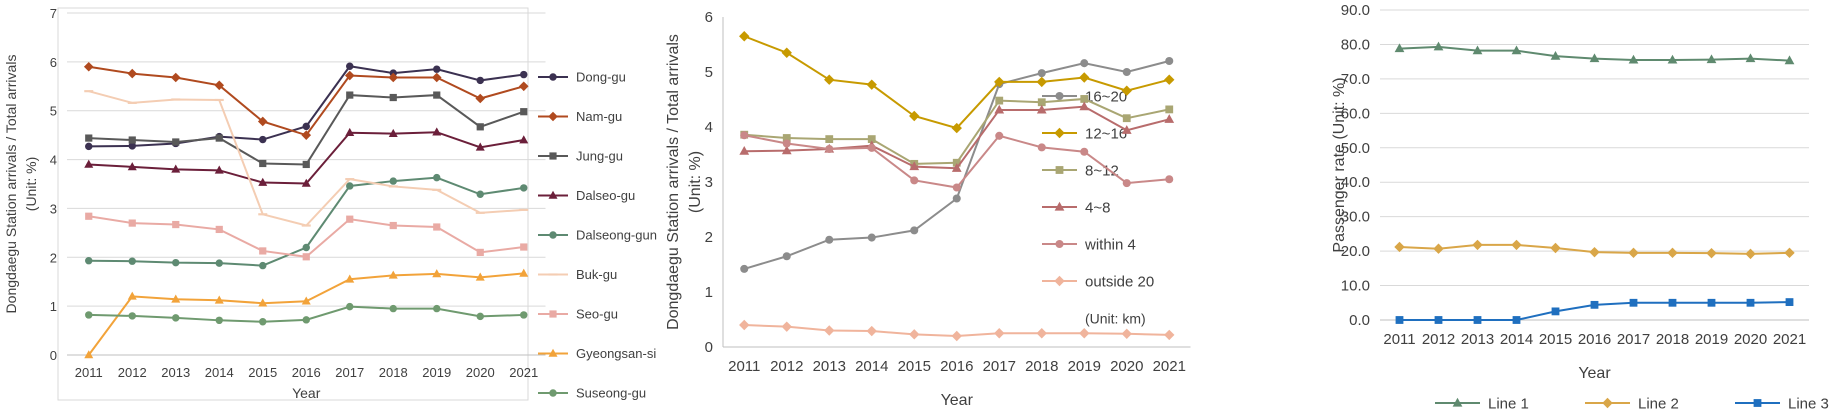 This screenshot has width=1832, height=414. Describe the element at coordinates (1119, 281) in the screenshot. I see `legend-label: outside 20` at that location.